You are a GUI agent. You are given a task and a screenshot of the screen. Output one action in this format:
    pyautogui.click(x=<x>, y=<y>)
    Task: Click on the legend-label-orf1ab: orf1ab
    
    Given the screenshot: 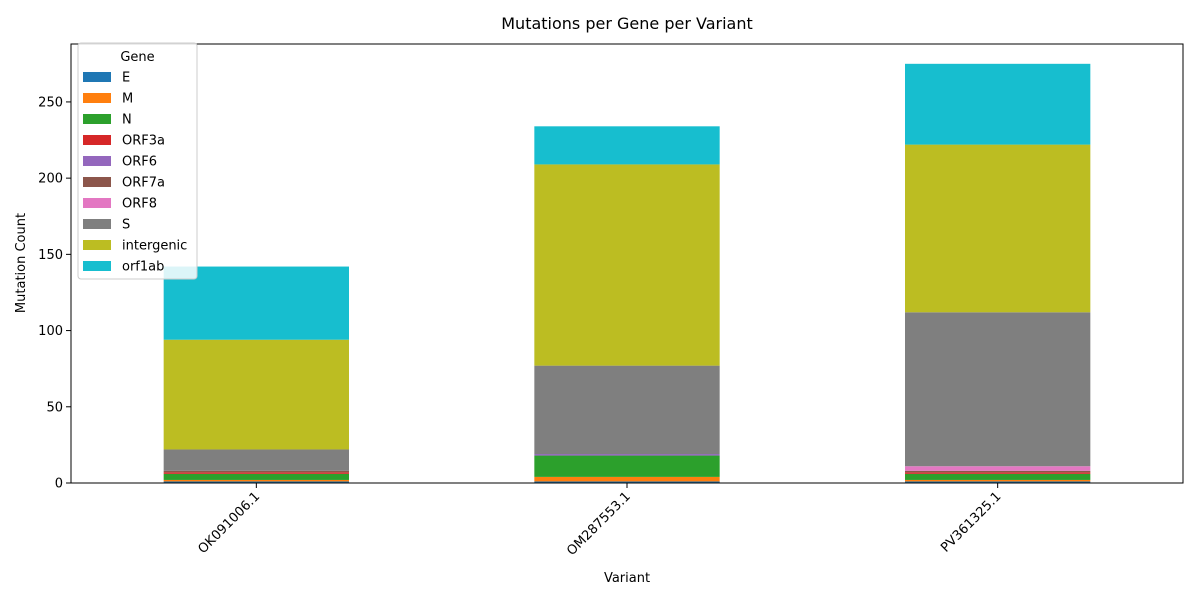 What is the action you would take?
    pyautogui.click(x=143, y=267)
    